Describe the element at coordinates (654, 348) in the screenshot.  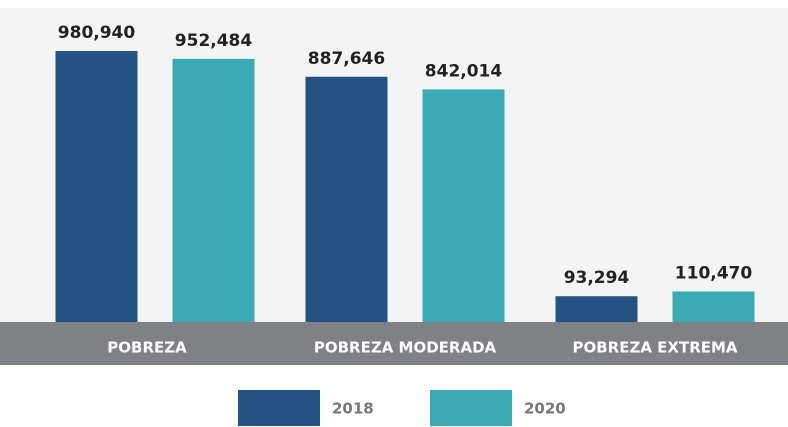
I see `x-tick-label: POBREZA EXTREMA` at that location.